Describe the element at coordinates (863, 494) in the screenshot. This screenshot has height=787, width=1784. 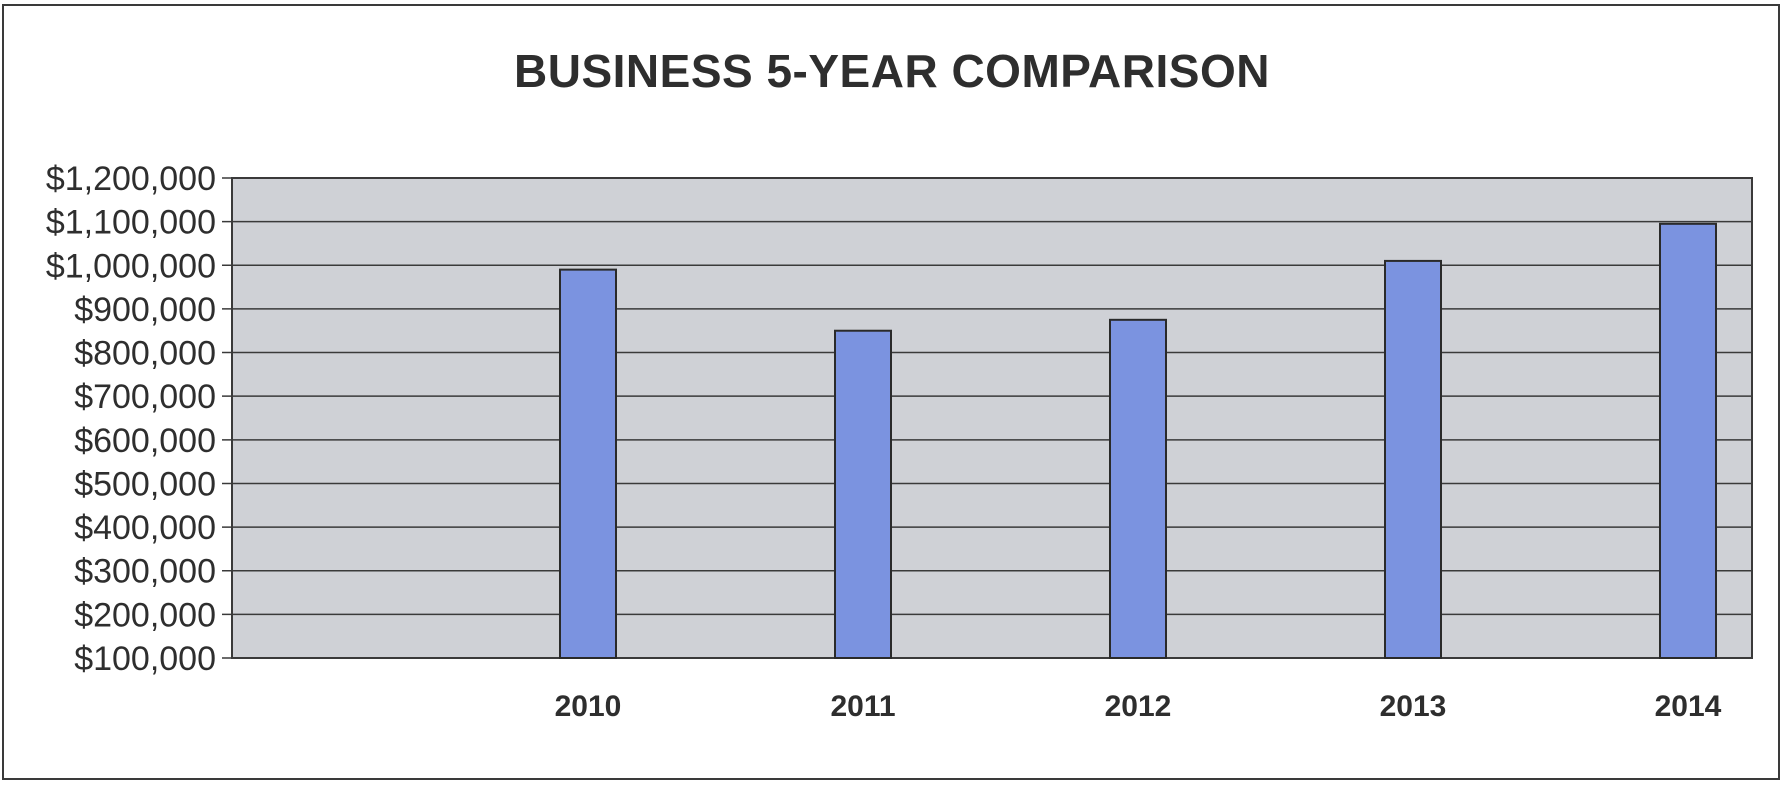
I see `bar-2011` at that location.